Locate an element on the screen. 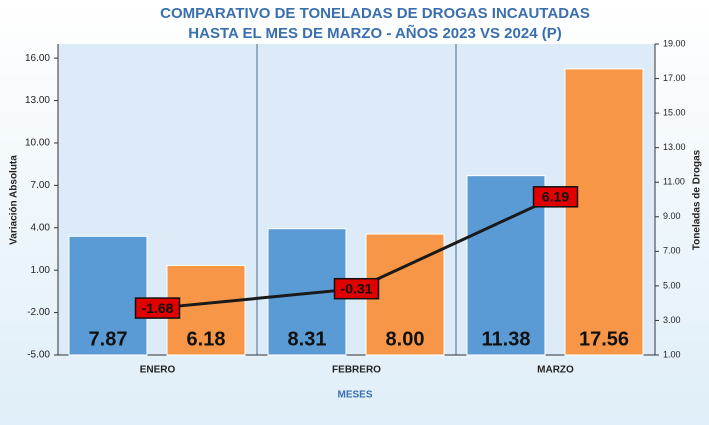 This screenshot has width=709, height=425. y2-tick-label: 13.00 is located at coordinates (674, 147).